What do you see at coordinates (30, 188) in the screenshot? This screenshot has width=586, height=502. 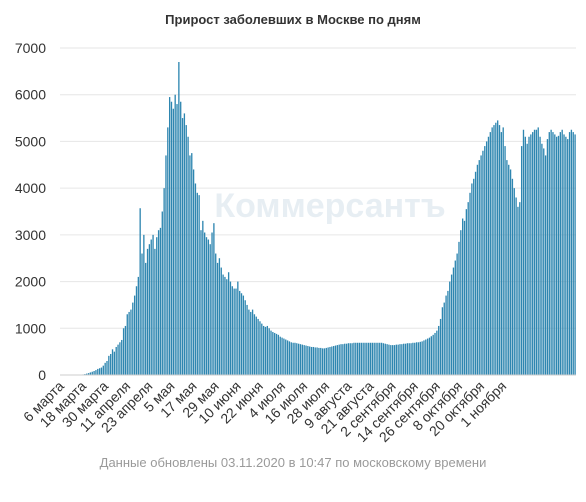 I see `y-tick-label: 4000` at bounding box center [30, 188].